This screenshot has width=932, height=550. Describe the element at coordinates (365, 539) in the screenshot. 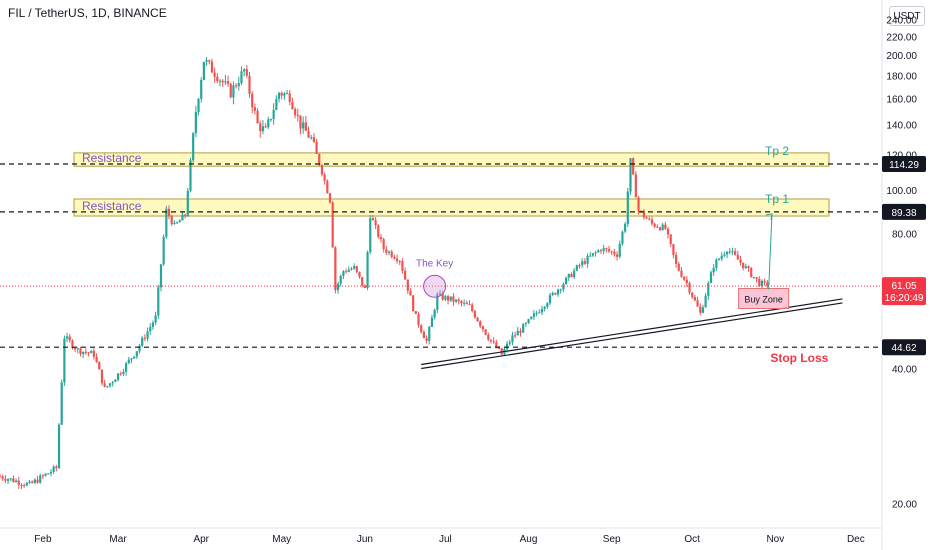

I see `time-tick-label: Jun` at that location.